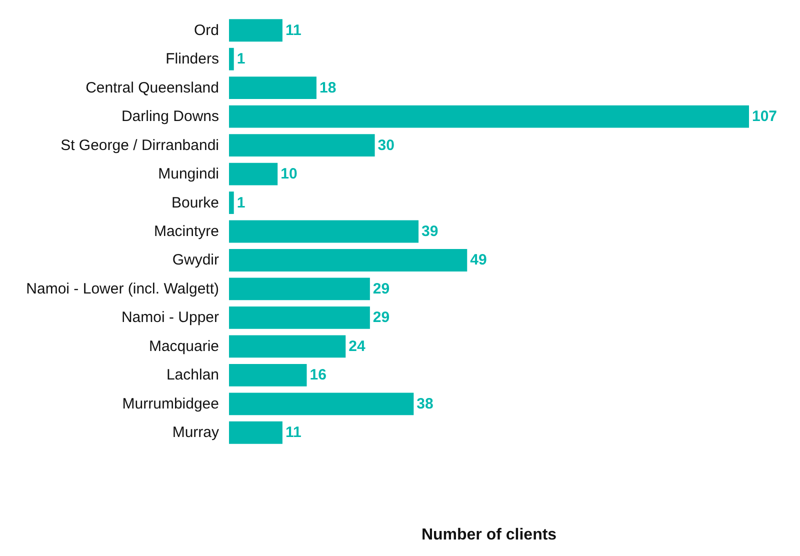  What do you see at coordinates (183, 346) in the screenshot?
I see `y-tick-label: Macquarie` at bounding box center [183, 346].